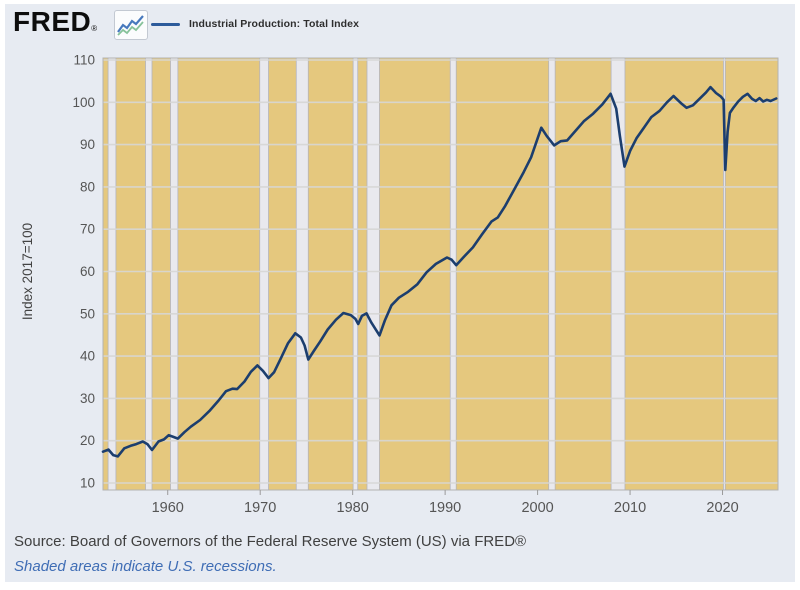 This screenshot has width=800, height=590. What do you see at coordinates (87, 144) in the screenshot?
I see `y-tick-label: 90` at bounding box center [87, 144].